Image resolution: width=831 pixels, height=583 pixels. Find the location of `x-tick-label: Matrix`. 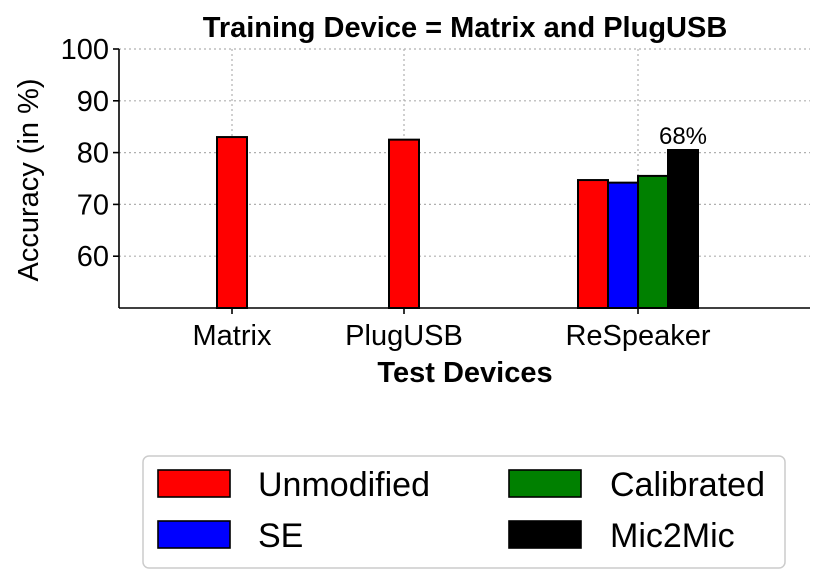

x-tick-label: Matrix is located at coordinates (232, 336).